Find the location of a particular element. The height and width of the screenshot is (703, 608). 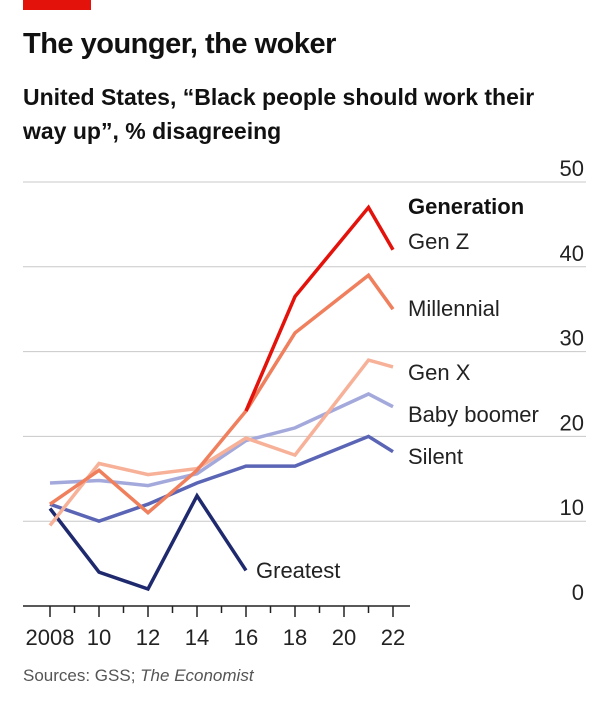

series-line-silent is located at coordinates (221, 479).